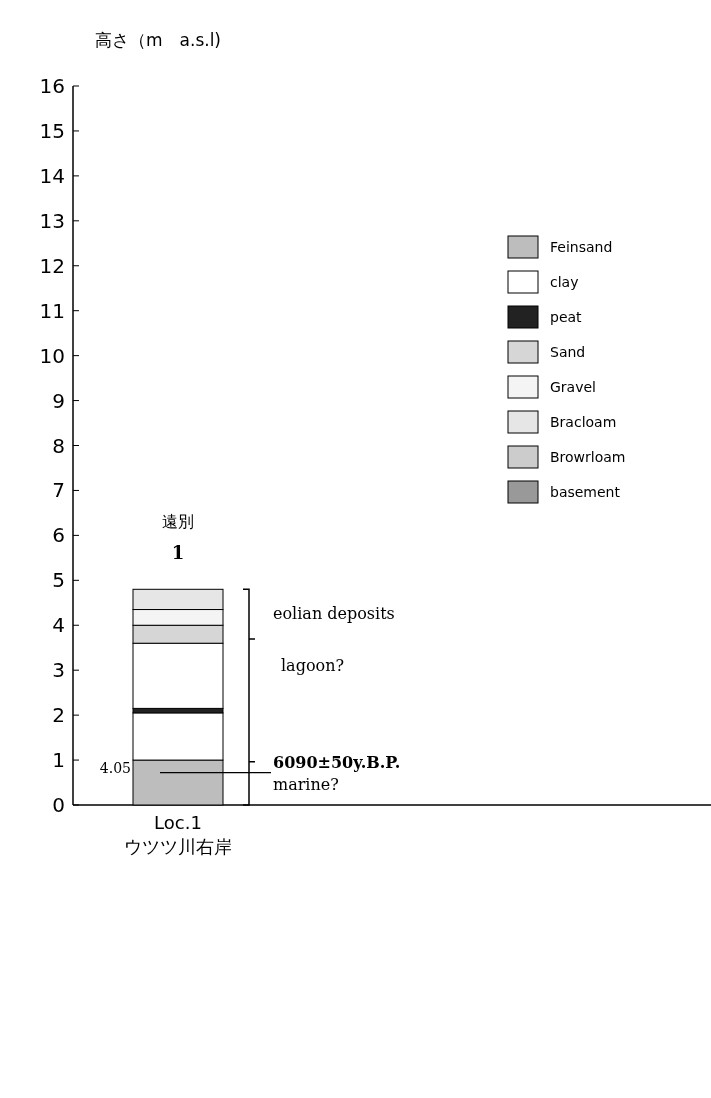 This screenshot has width=711, height=1098. Describe the element at coordinates (568, 352) in the screenshot. I see `legend-label: Sand` at that location.